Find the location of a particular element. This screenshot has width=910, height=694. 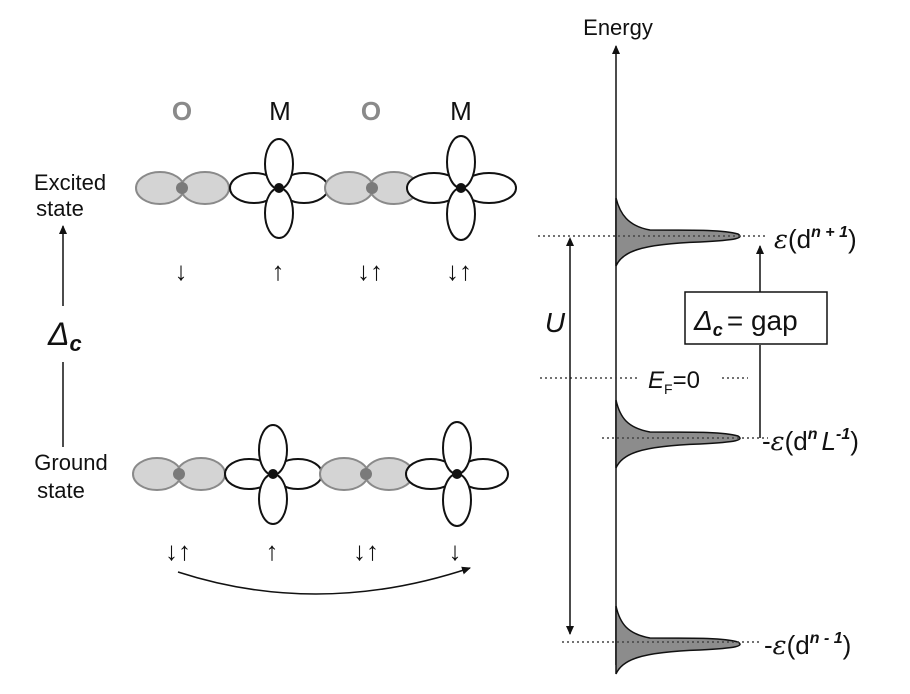

atom-label-m-1: M is located at coordinates (280, 111).